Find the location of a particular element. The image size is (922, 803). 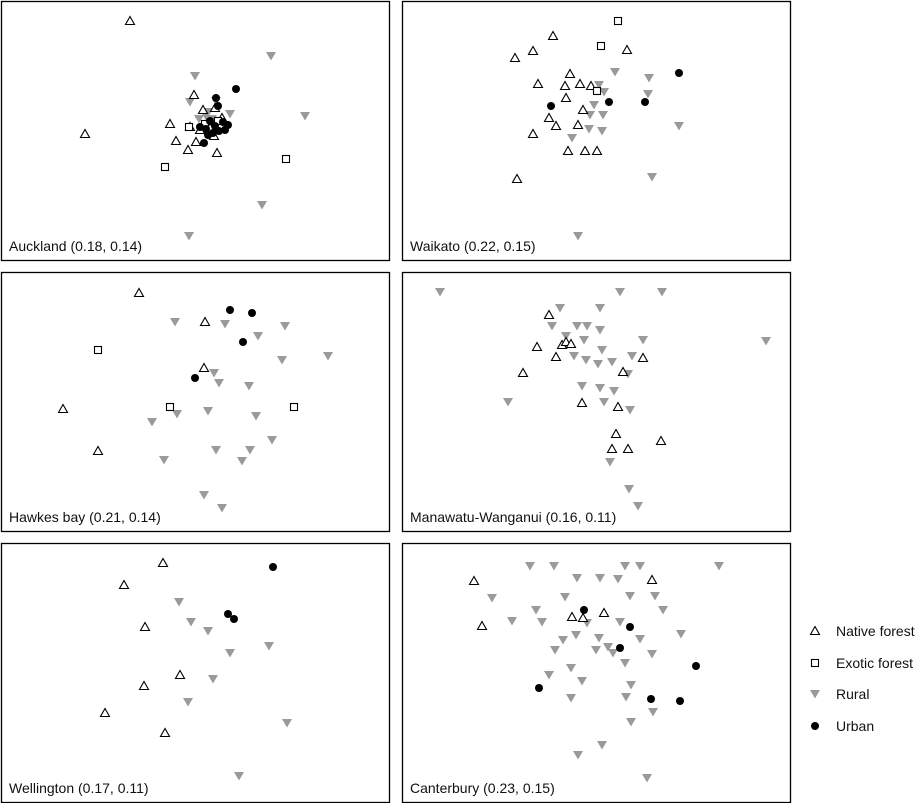

legend-item-exotic-forest: Exotic forest is located at coordinates (861, 663).